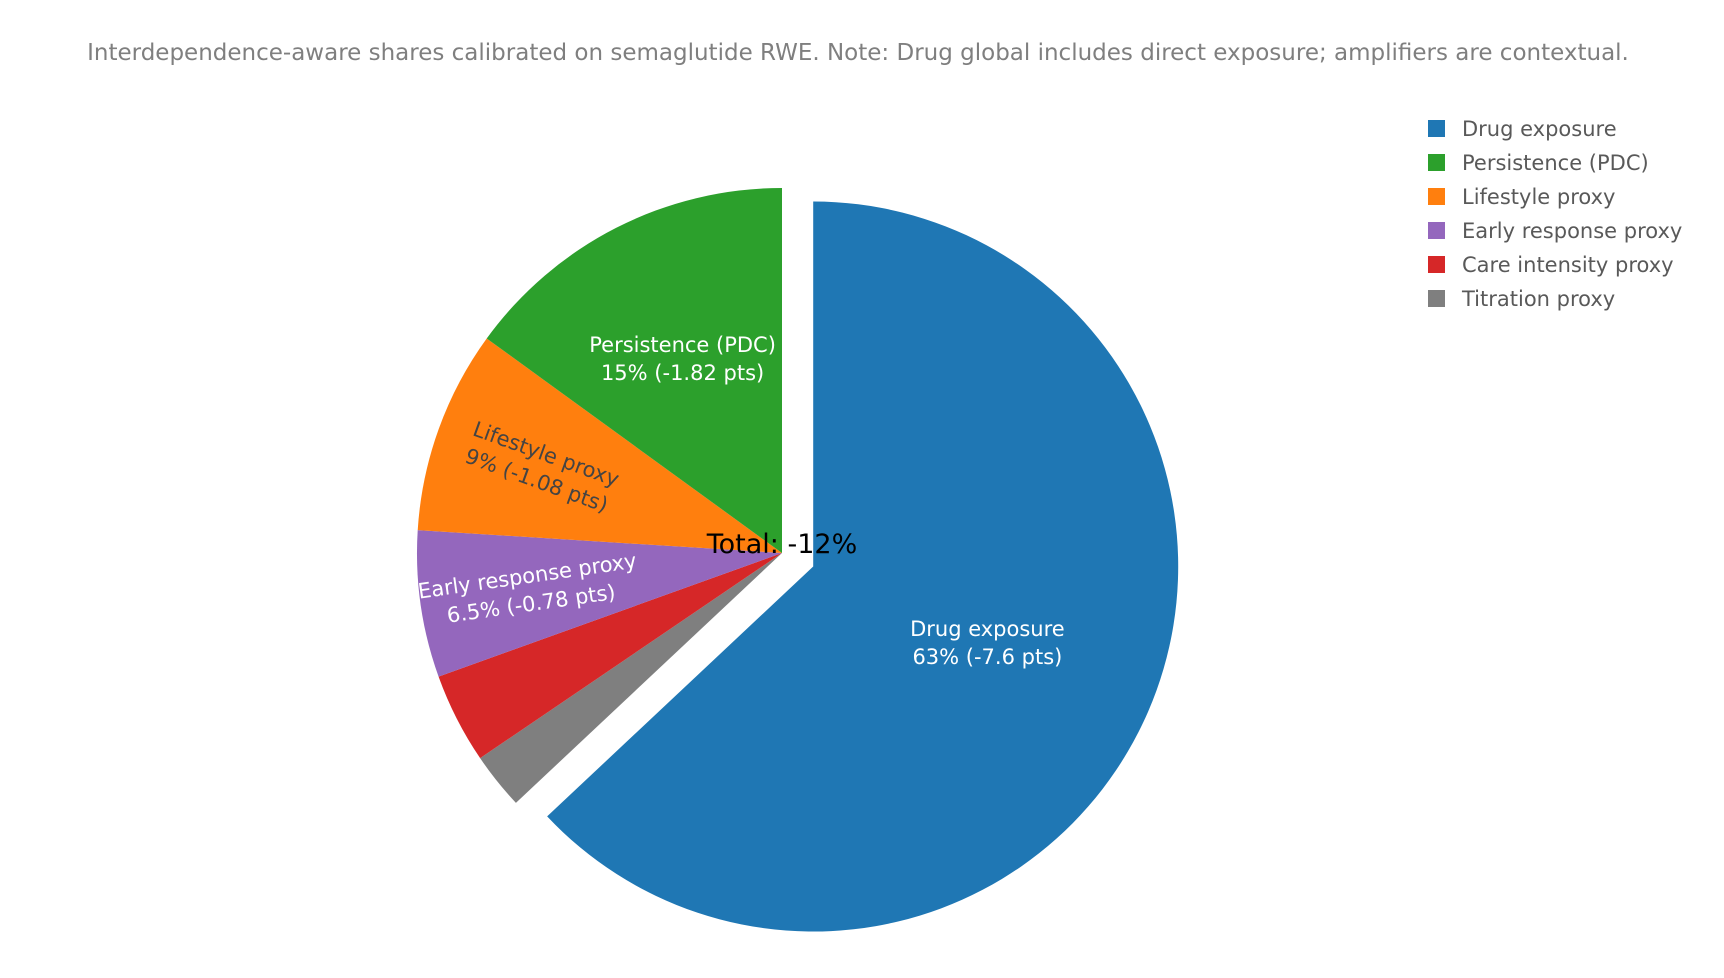 The height and width of the screenshot is (978, 1724). What do you see at coordinates (1436, 196) in the screenshot?
I see `legend-swatch-lifestyle-proxy` at bounding box center [1436, 196].